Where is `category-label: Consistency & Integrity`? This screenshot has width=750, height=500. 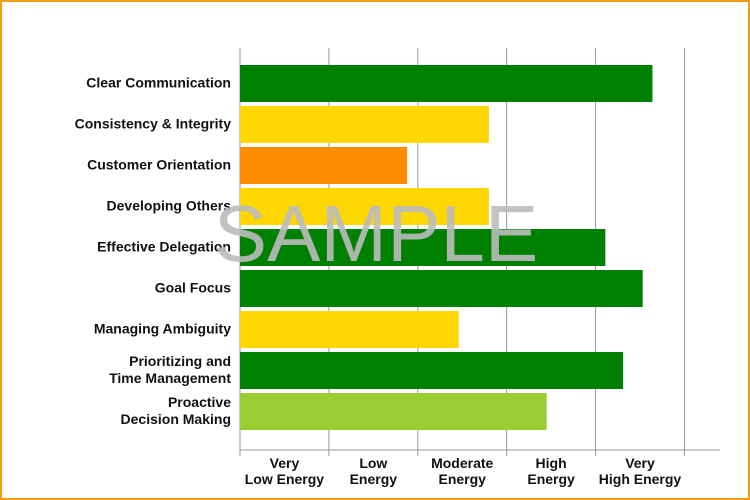 category-label: Consistency & Integrity is located at coordinates (153, 123).